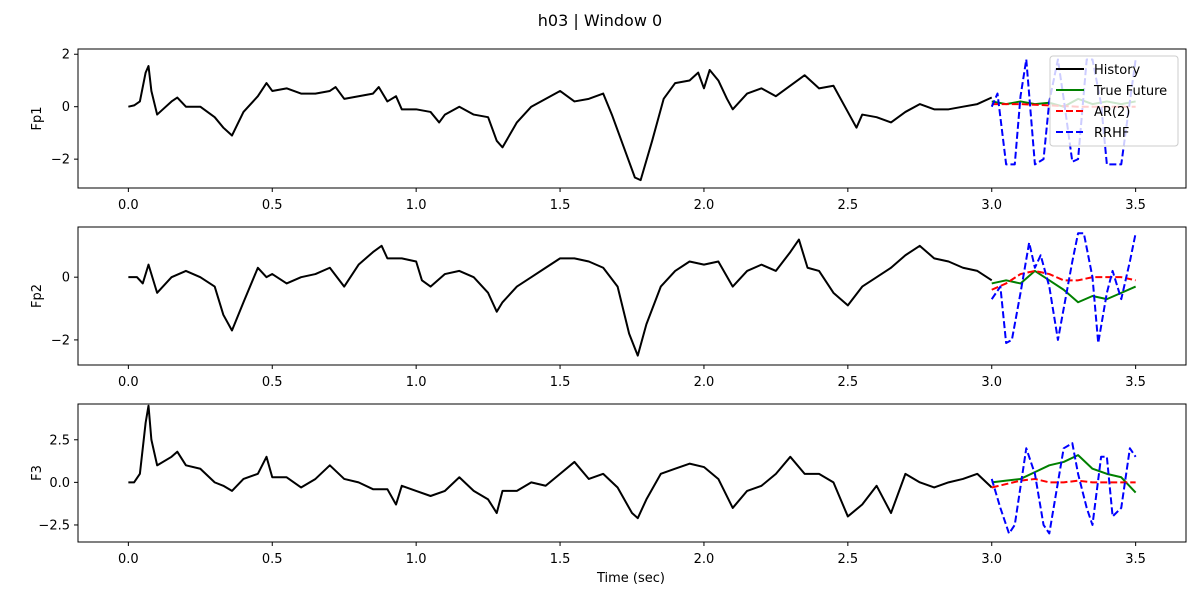 The image size is (1200, 600). What do you see at coordinates (66, 55) in the screenshot?
I see `y-tick-label: 2` at bounding box center [66, 55].